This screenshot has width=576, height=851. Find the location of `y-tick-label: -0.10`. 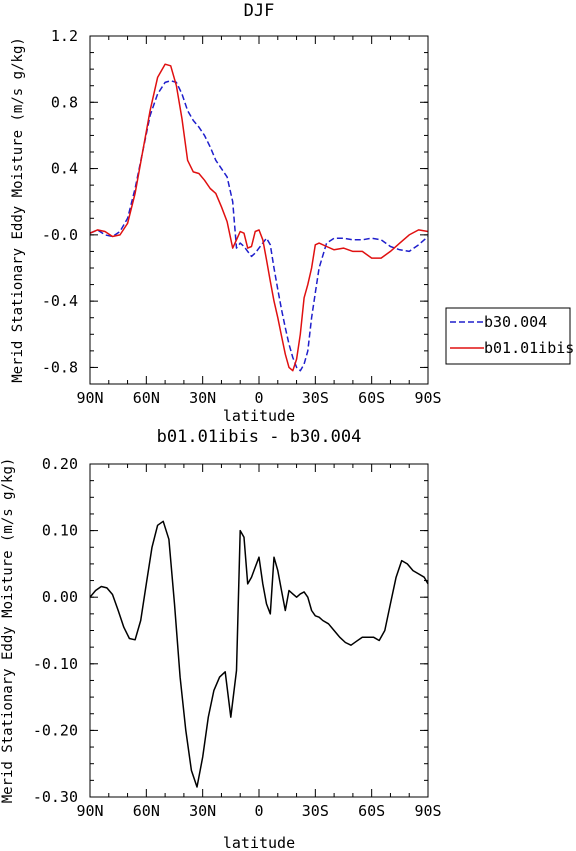

y-tick-label: -0.10 is located at coordinates (55, 664).